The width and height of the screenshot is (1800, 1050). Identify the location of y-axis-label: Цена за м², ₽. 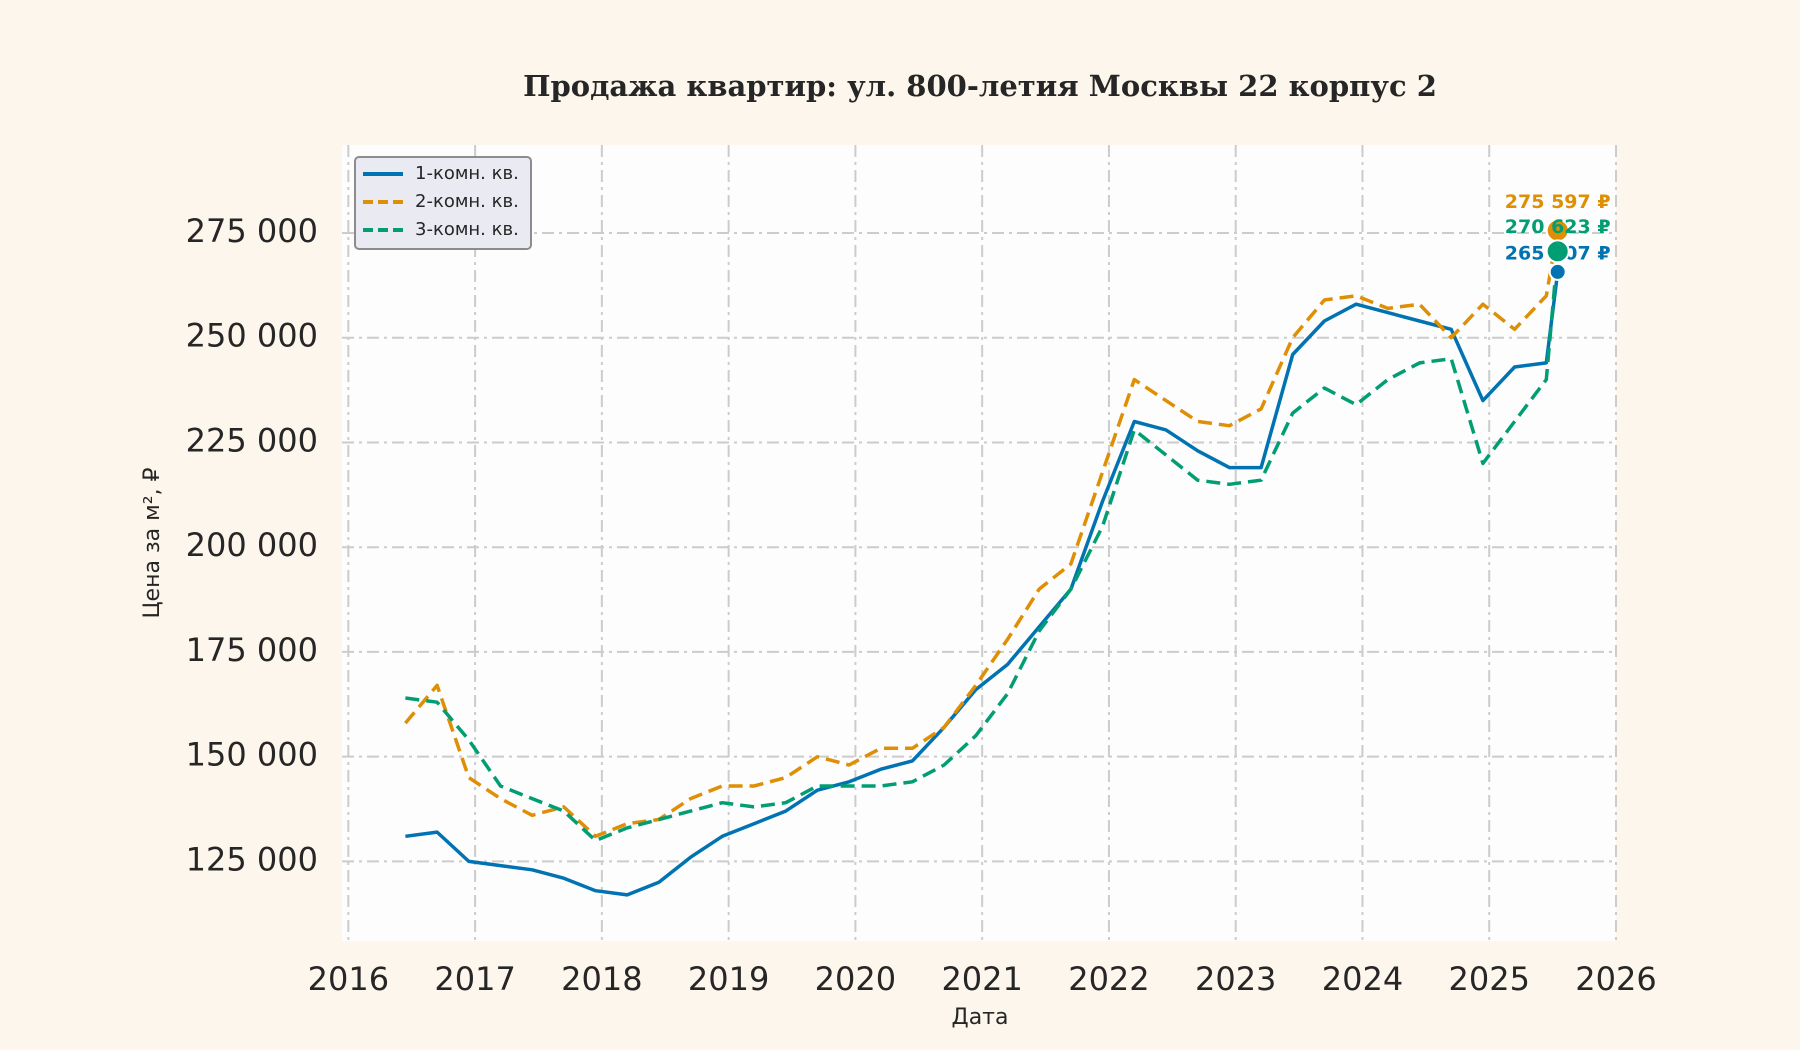
(152, 542).